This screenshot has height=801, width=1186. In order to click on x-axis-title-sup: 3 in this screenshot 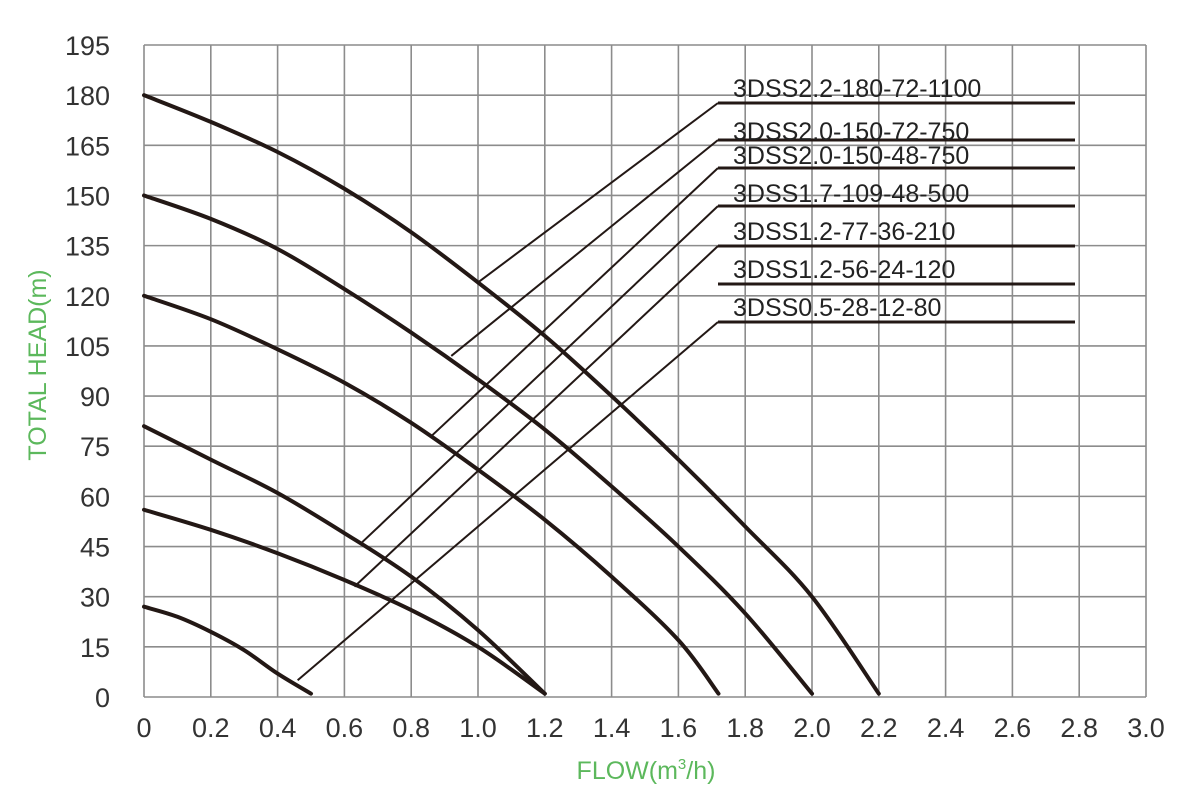, I will do `click(682, 764)`.